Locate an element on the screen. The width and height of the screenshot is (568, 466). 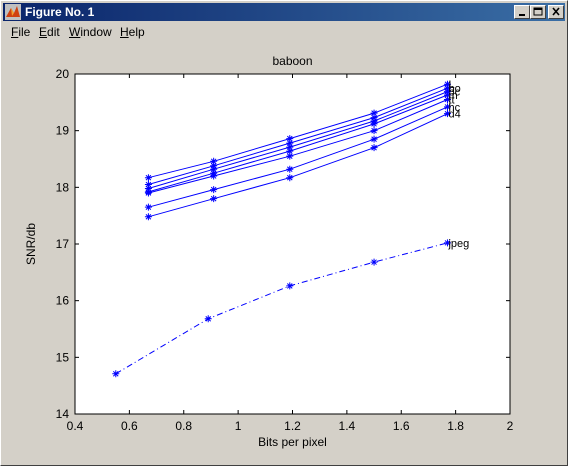
series-label-bo: bo is located at coordinates (454, 89).